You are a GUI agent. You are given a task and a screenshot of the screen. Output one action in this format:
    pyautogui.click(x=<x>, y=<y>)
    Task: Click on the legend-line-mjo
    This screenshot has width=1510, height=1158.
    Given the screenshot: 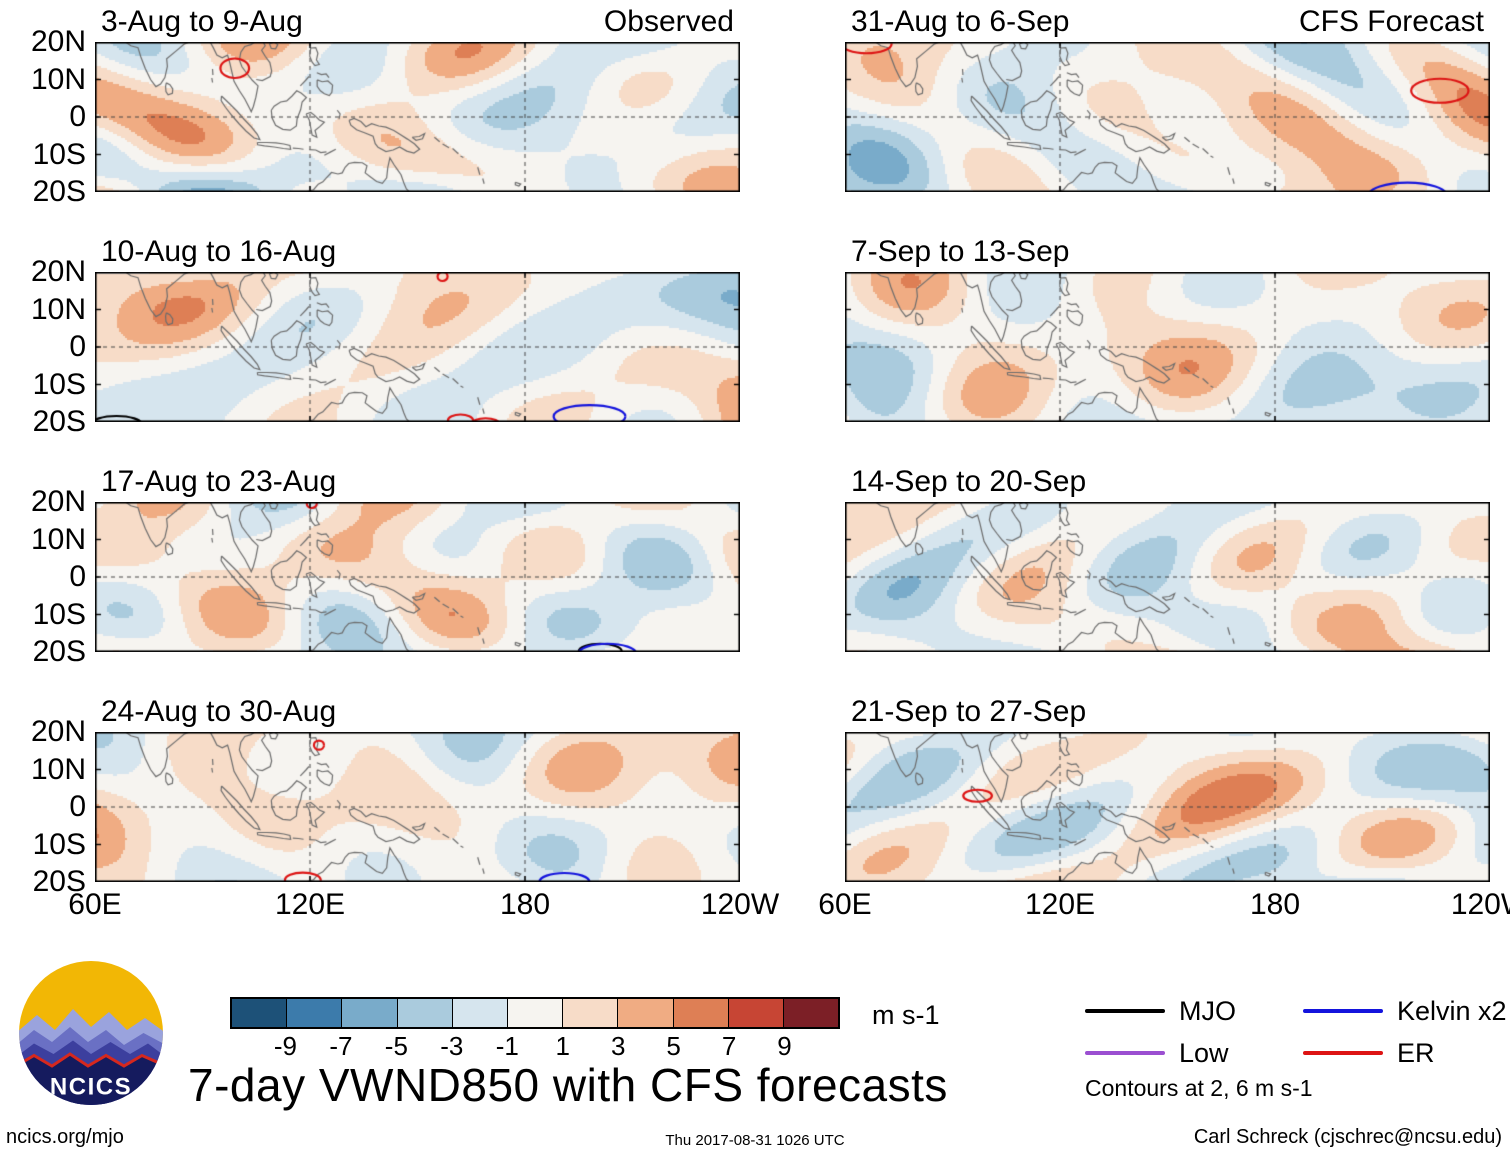 What is the action you would take?
    pyautogui.click(x=1125, y=1011)
    